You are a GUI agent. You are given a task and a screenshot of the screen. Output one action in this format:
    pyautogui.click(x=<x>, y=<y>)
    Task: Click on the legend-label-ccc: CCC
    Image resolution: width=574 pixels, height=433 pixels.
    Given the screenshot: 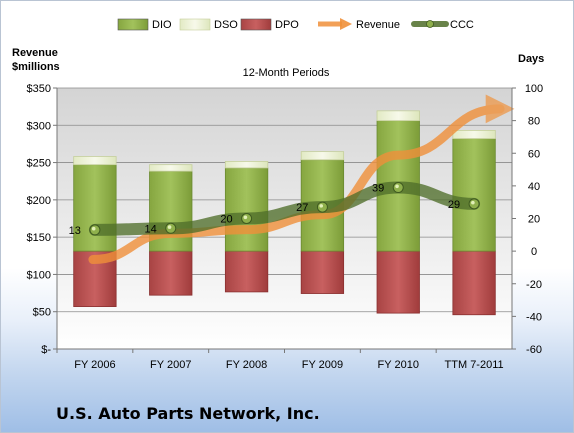 What is the action you would take?
    pyautogui.click(x=462, y=25)
    